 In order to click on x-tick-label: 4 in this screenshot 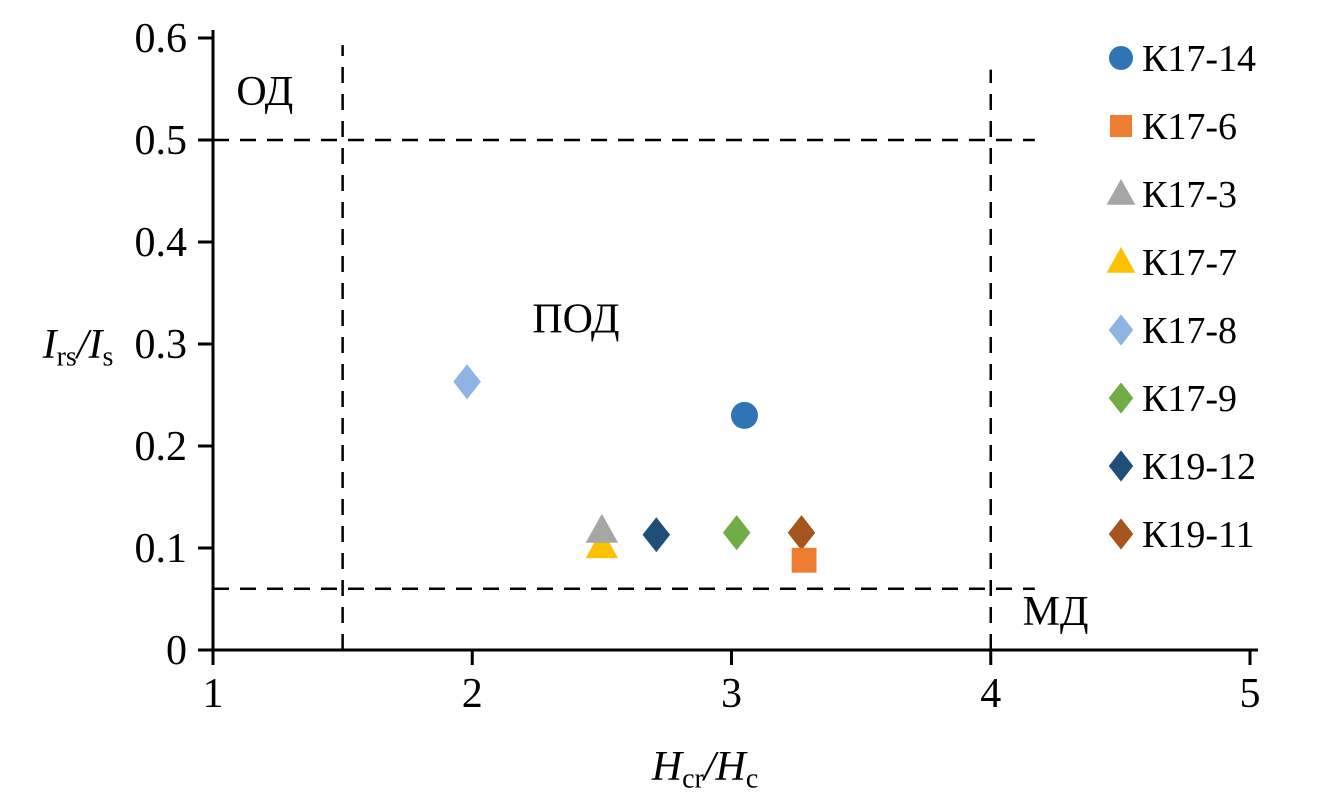, I will do `click(990, 694)`.